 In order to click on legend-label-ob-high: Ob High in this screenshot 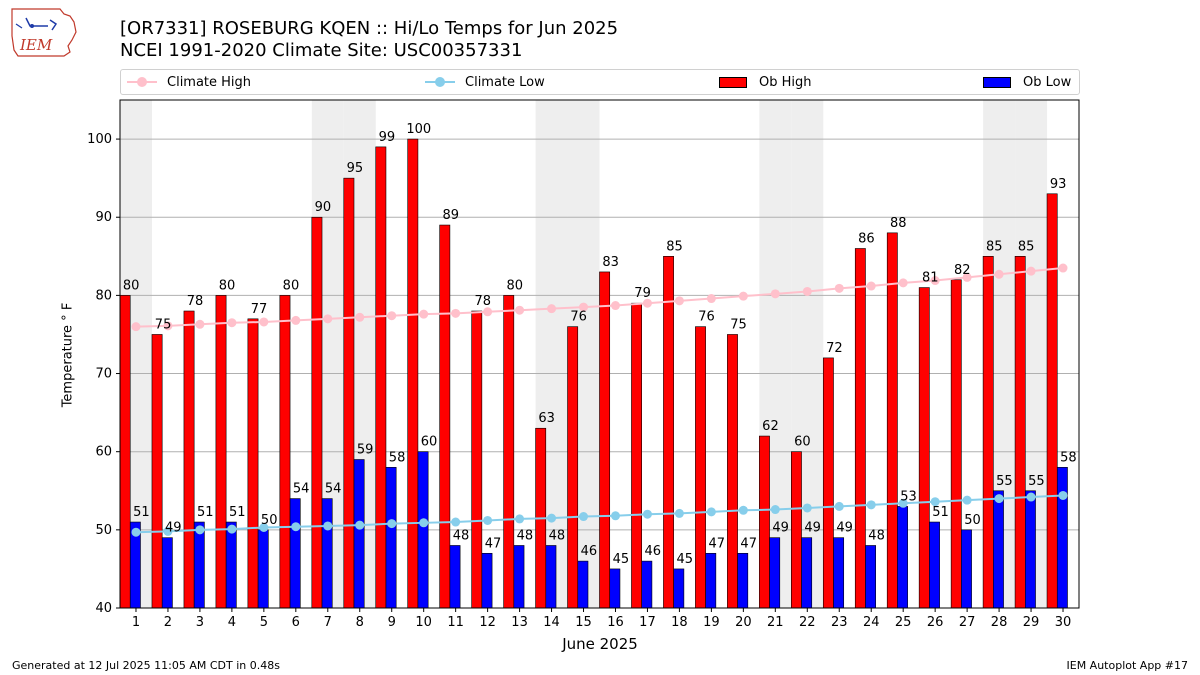, I will do `click(785, 82)`.